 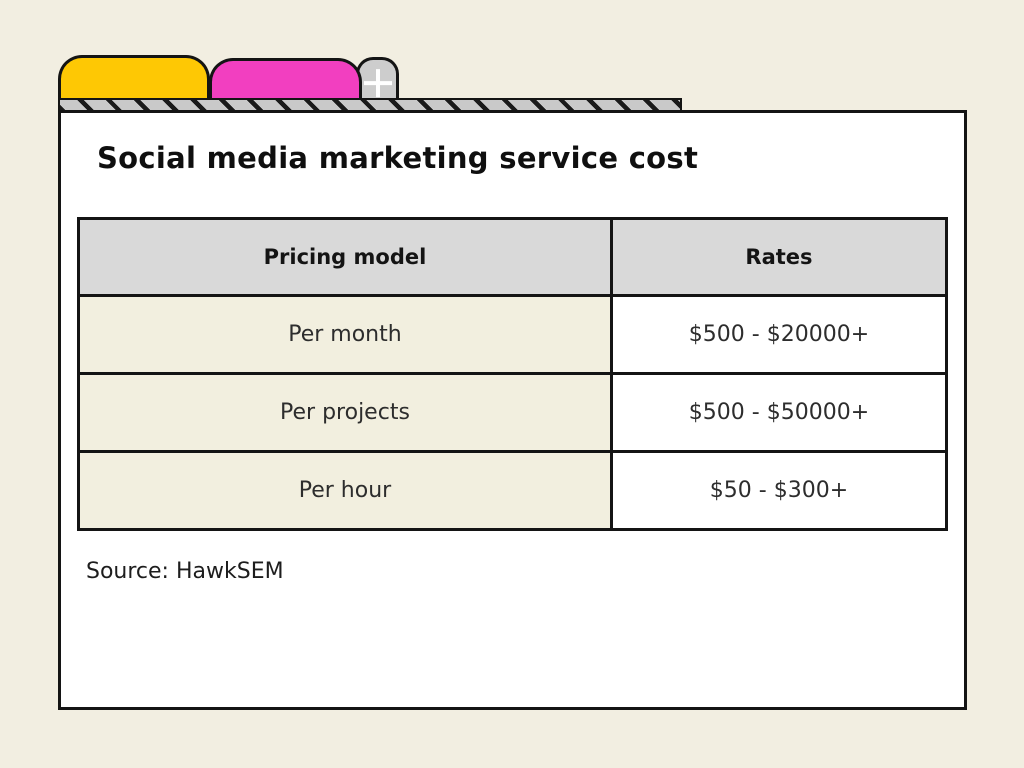 What do you see at coordinates (779, 257) in the screenshot?
I see `column-header-rates: Rates` at bounding box center [779, 257].